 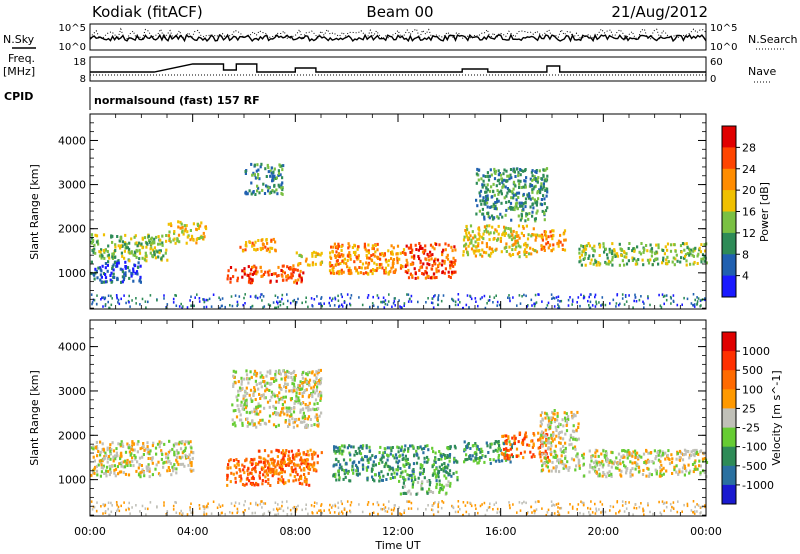 I want to click on freq-unit: [MHz], so click(x=19, y=71).